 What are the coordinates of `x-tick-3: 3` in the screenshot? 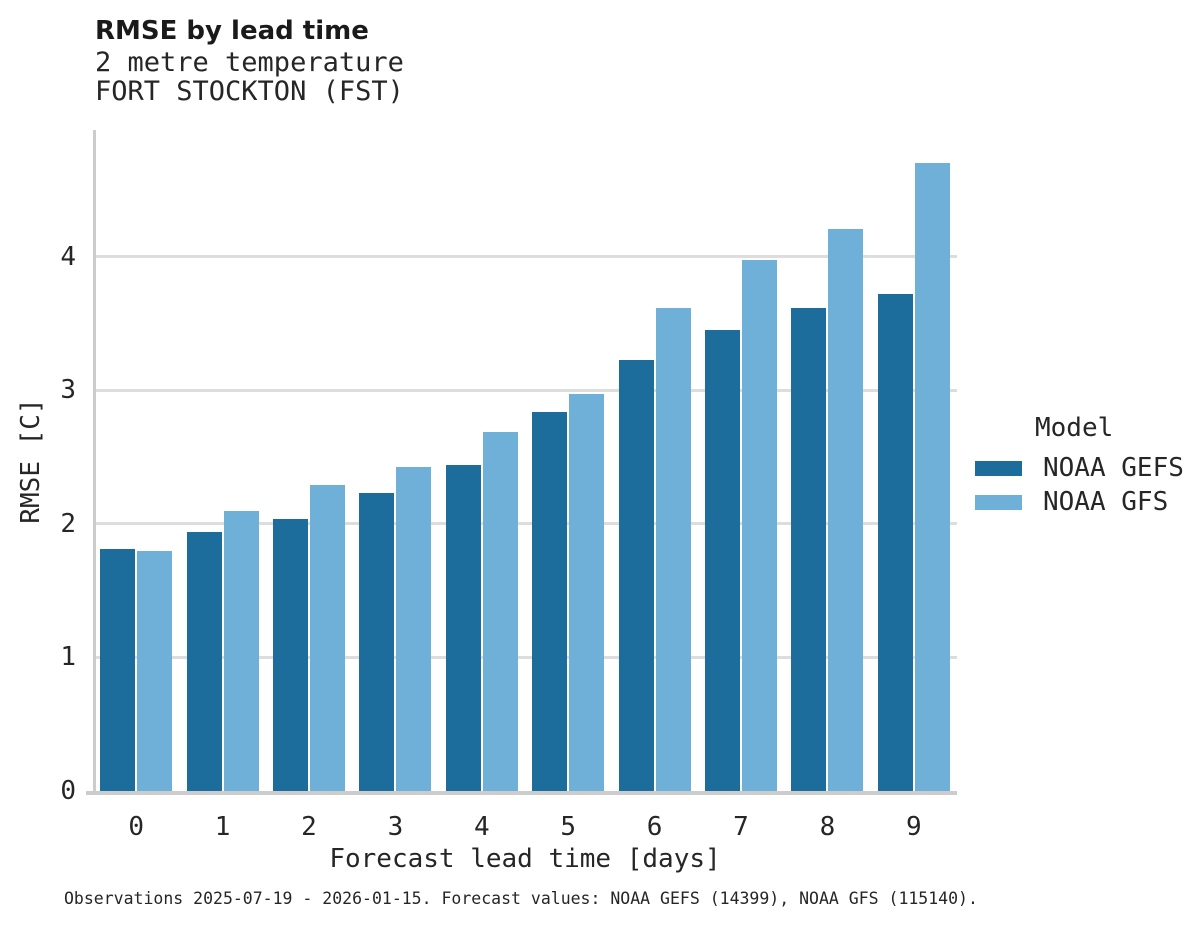 It's located at (395, 827).